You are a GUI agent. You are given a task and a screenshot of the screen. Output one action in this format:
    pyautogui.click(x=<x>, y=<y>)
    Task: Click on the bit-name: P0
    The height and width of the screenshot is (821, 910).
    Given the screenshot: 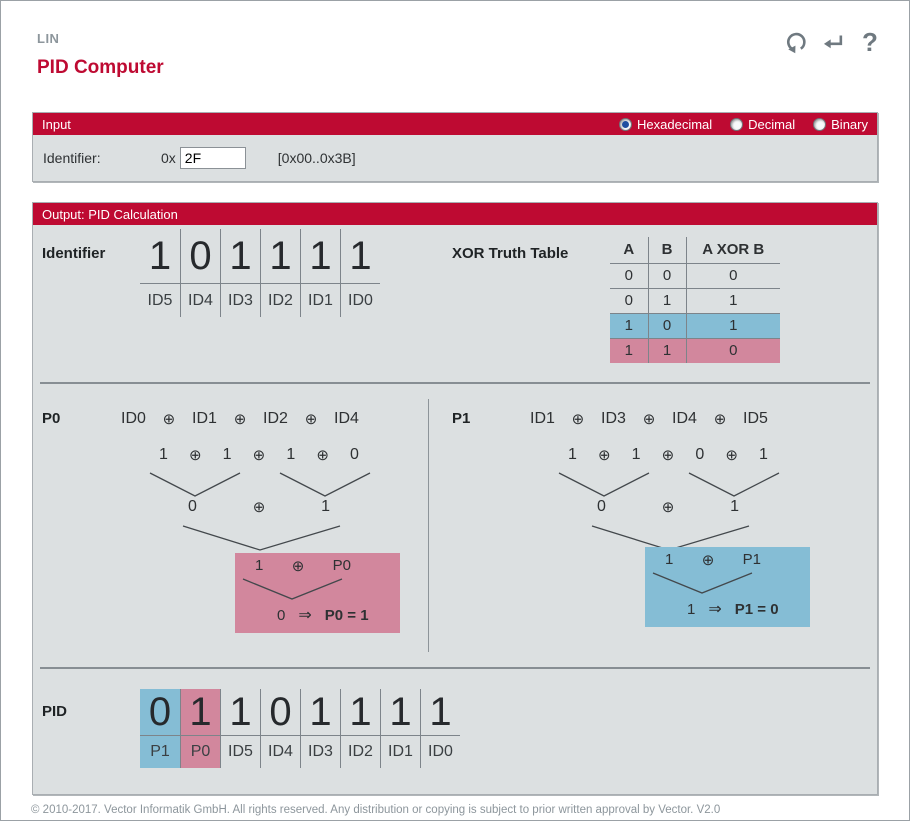 What is the action you would take?
    pyautogui.click(x=200, y=751)
    